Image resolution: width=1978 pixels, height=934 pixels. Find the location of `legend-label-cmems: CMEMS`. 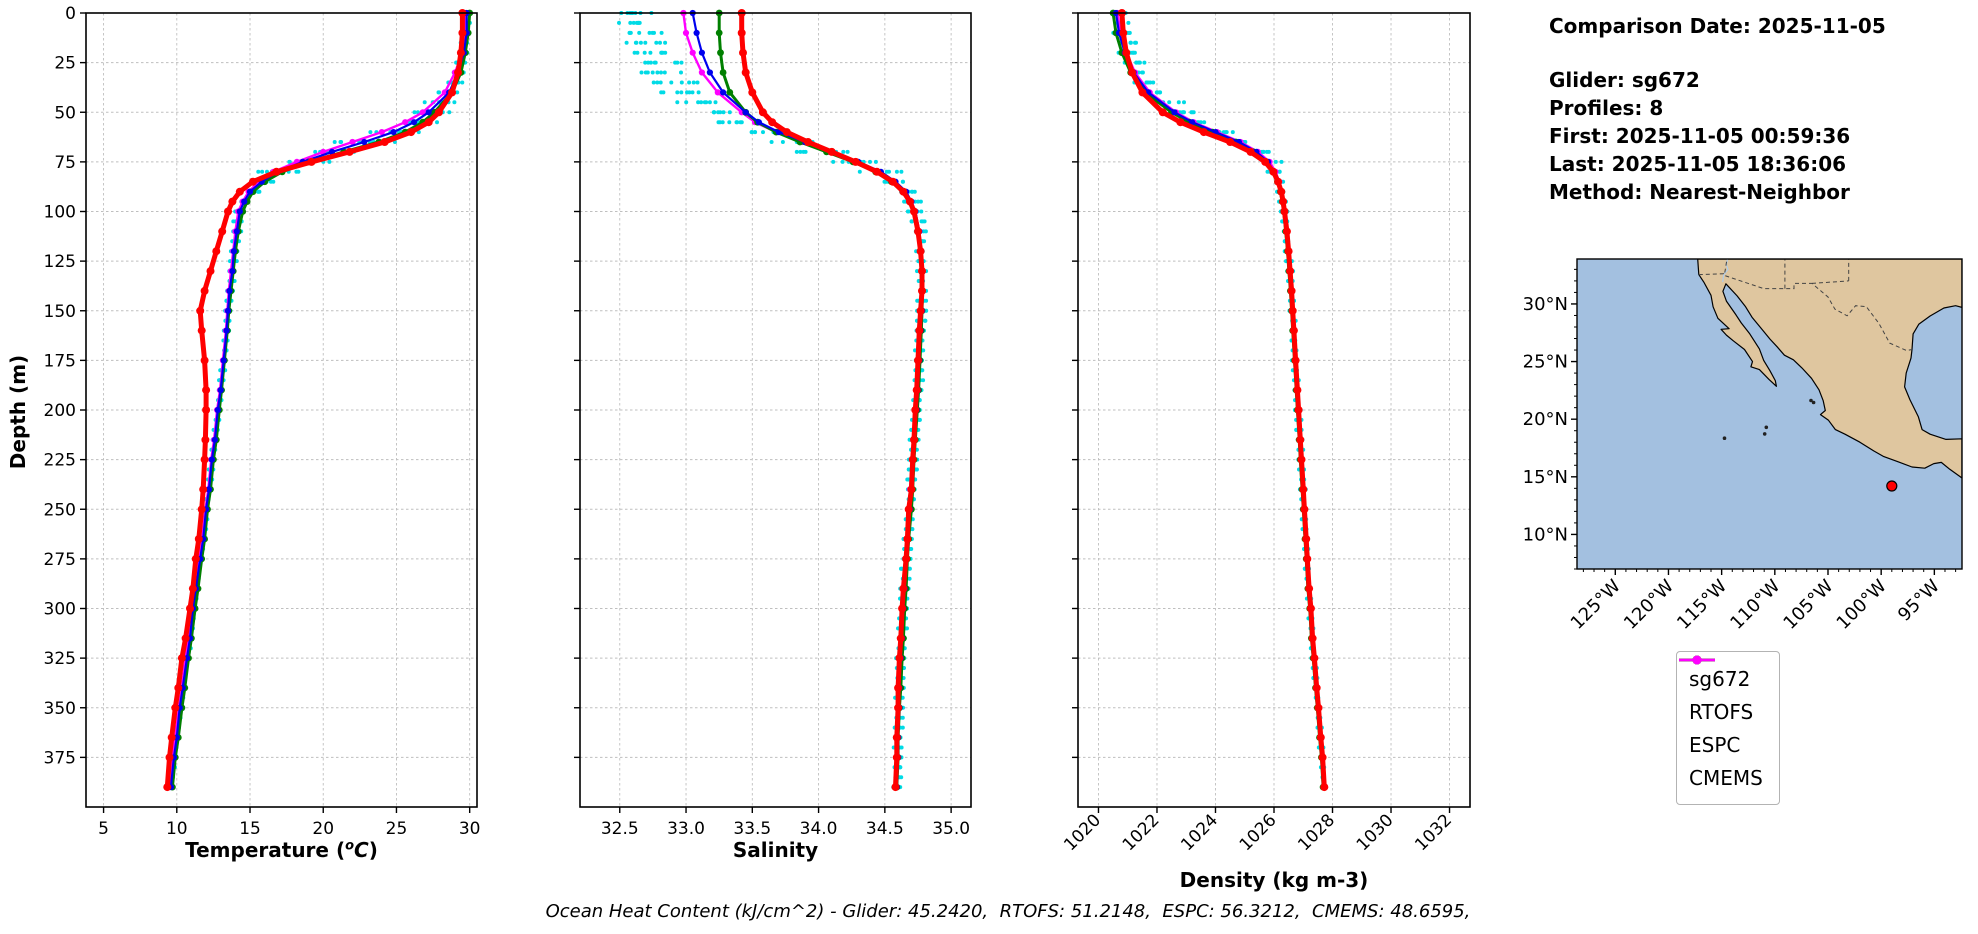

legend-label-cmems: CMEMS is located at coordinates (1726, 777).